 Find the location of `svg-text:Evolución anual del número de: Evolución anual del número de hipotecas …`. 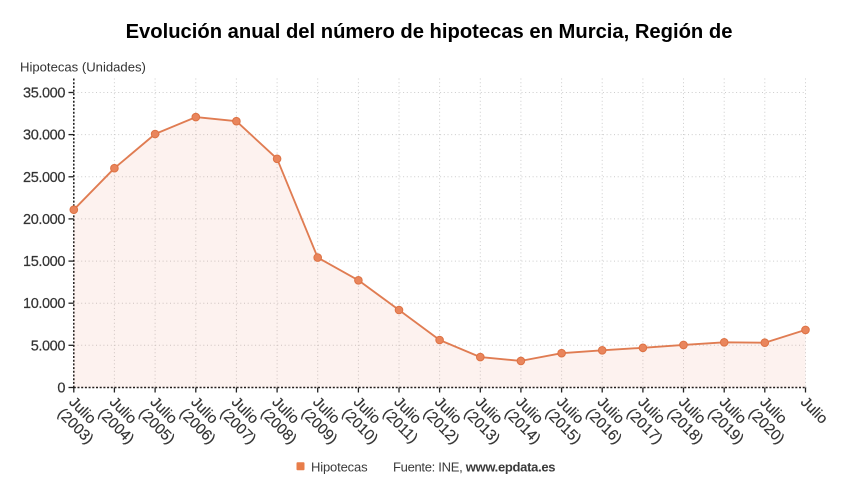

svg-text:Evolución anual del número de: Evolución anual del número de hipotecas … is located at coordinates (429, 32).